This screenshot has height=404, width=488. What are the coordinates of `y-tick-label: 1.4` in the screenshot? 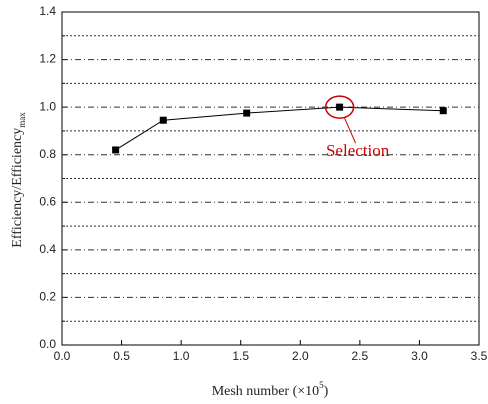 It's located at (47, 11).